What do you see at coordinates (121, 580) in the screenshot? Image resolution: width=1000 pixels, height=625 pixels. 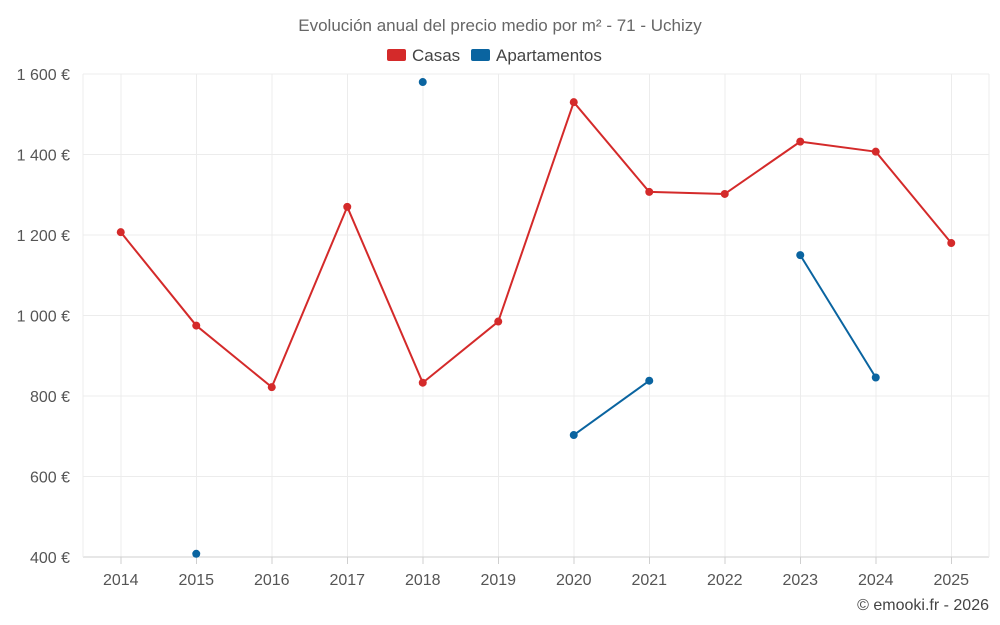 I see `x-tick-label: 2014` at bounding box center [121, 580].